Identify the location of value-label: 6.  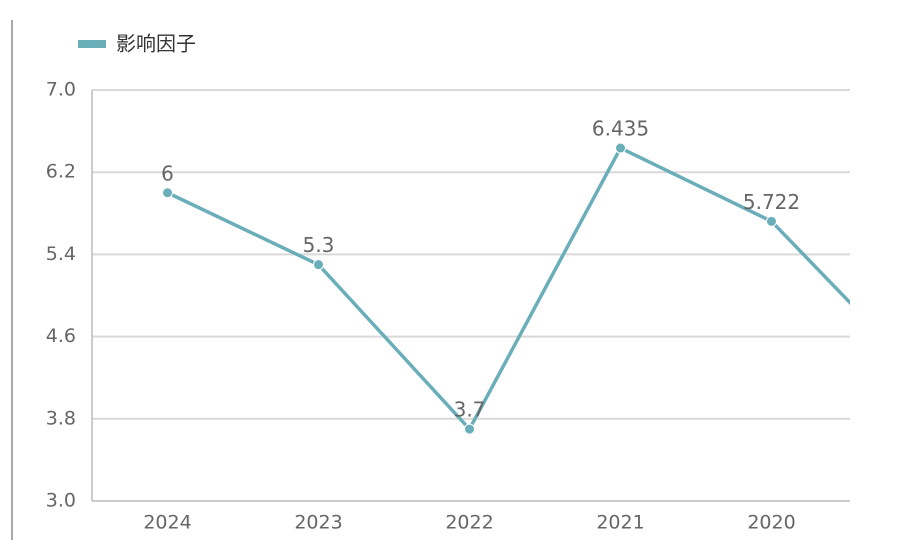
(167, 173).